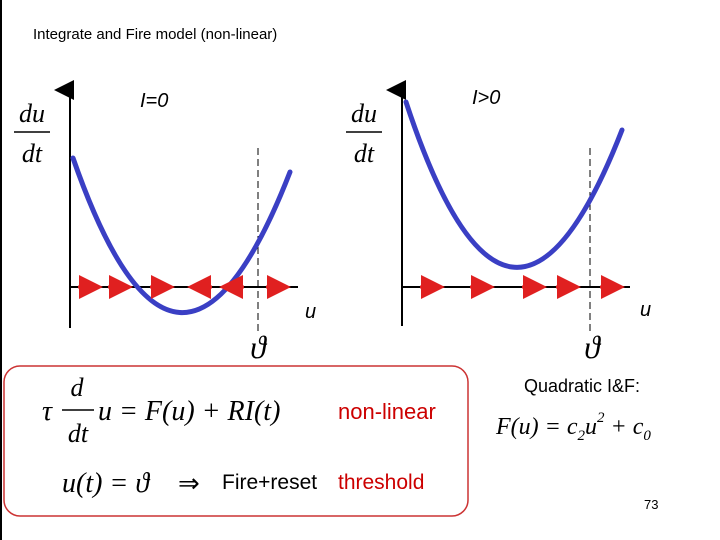  I want to click on quad-eq-u: u, so click(591, 427).